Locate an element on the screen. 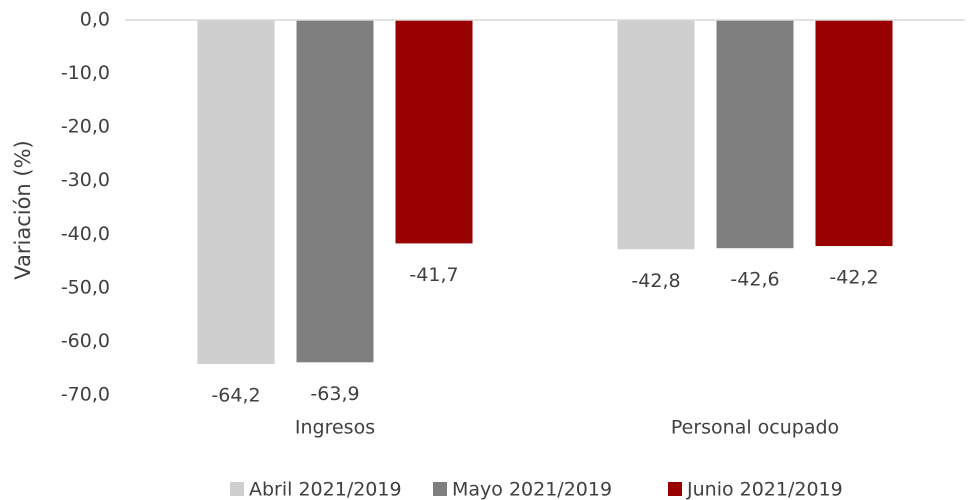 The height and width of the screenshot is (500, 968). y-tick-label: -10,0 is located at coordinates (85, 73).